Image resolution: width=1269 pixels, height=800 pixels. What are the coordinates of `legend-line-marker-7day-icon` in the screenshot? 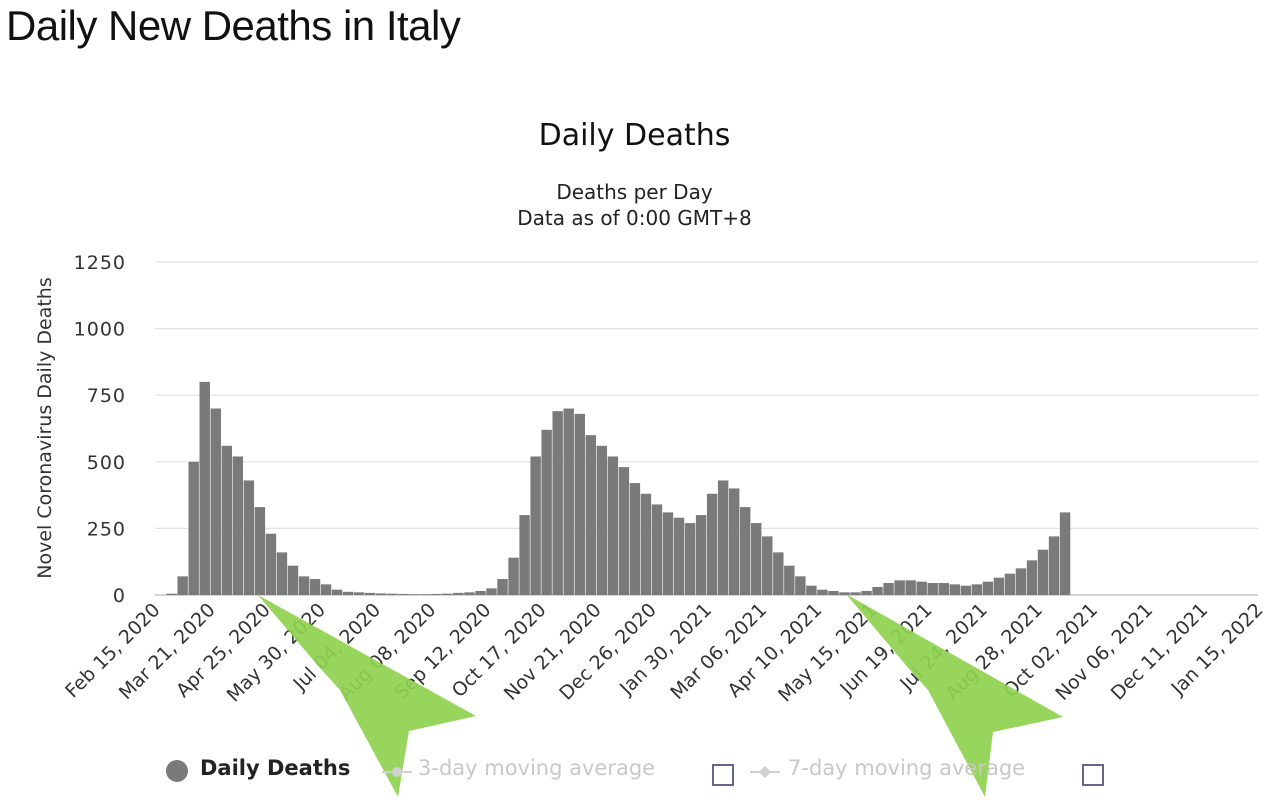 It's located at (765, 772).